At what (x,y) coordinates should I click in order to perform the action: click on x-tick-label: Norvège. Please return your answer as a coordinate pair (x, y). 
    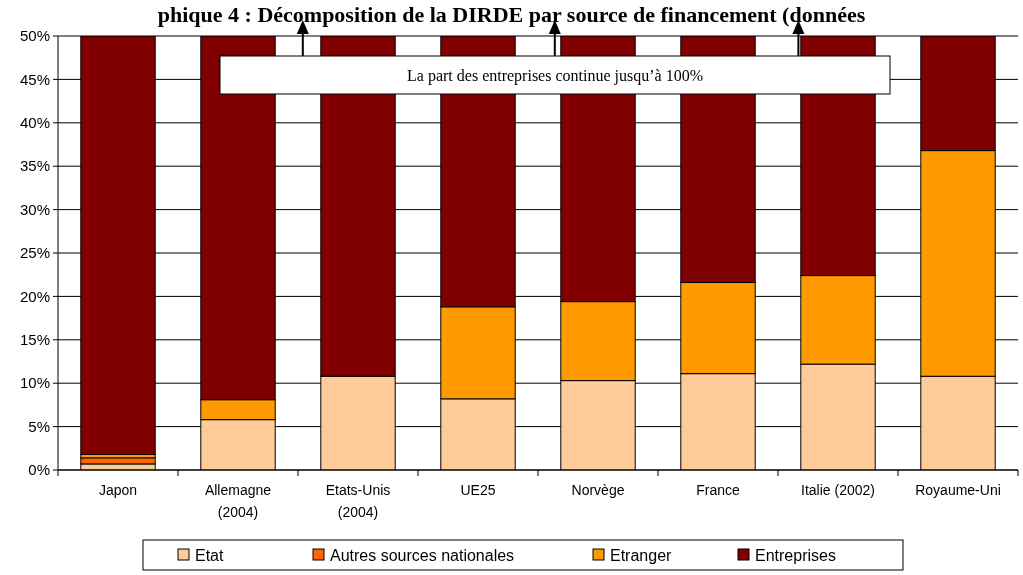
    Looking at the image, I should click on (598, 490).